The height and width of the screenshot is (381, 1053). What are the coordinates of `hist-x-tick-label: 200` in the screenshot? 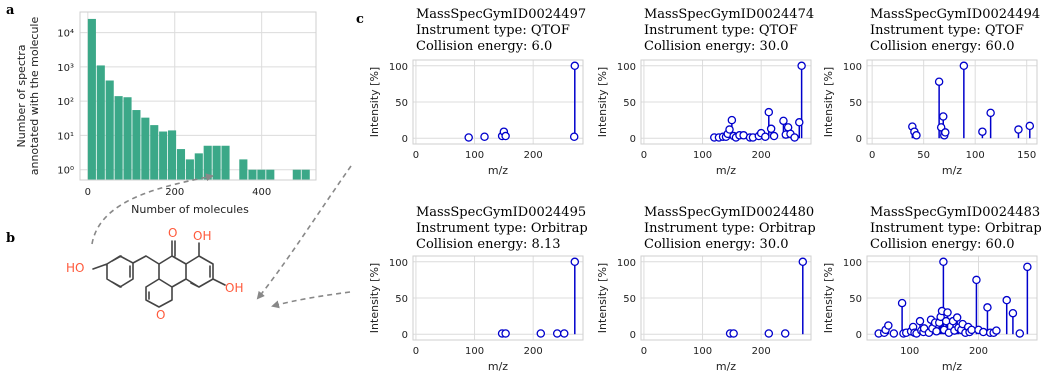 It's located at (174, 192).